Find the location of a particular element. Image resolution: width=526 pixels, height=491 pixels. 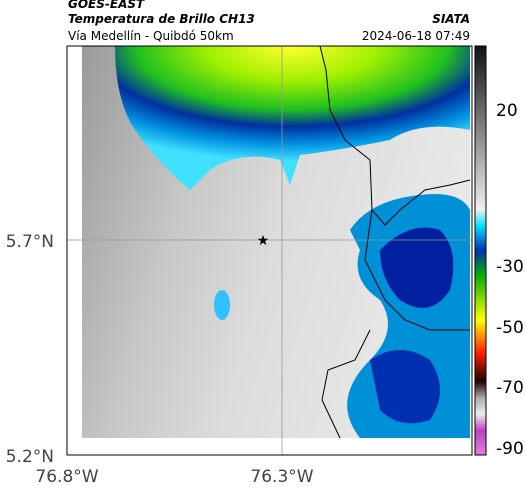

timestamp: 2024-06-18 07:49 is located at coordinates (416, 36).